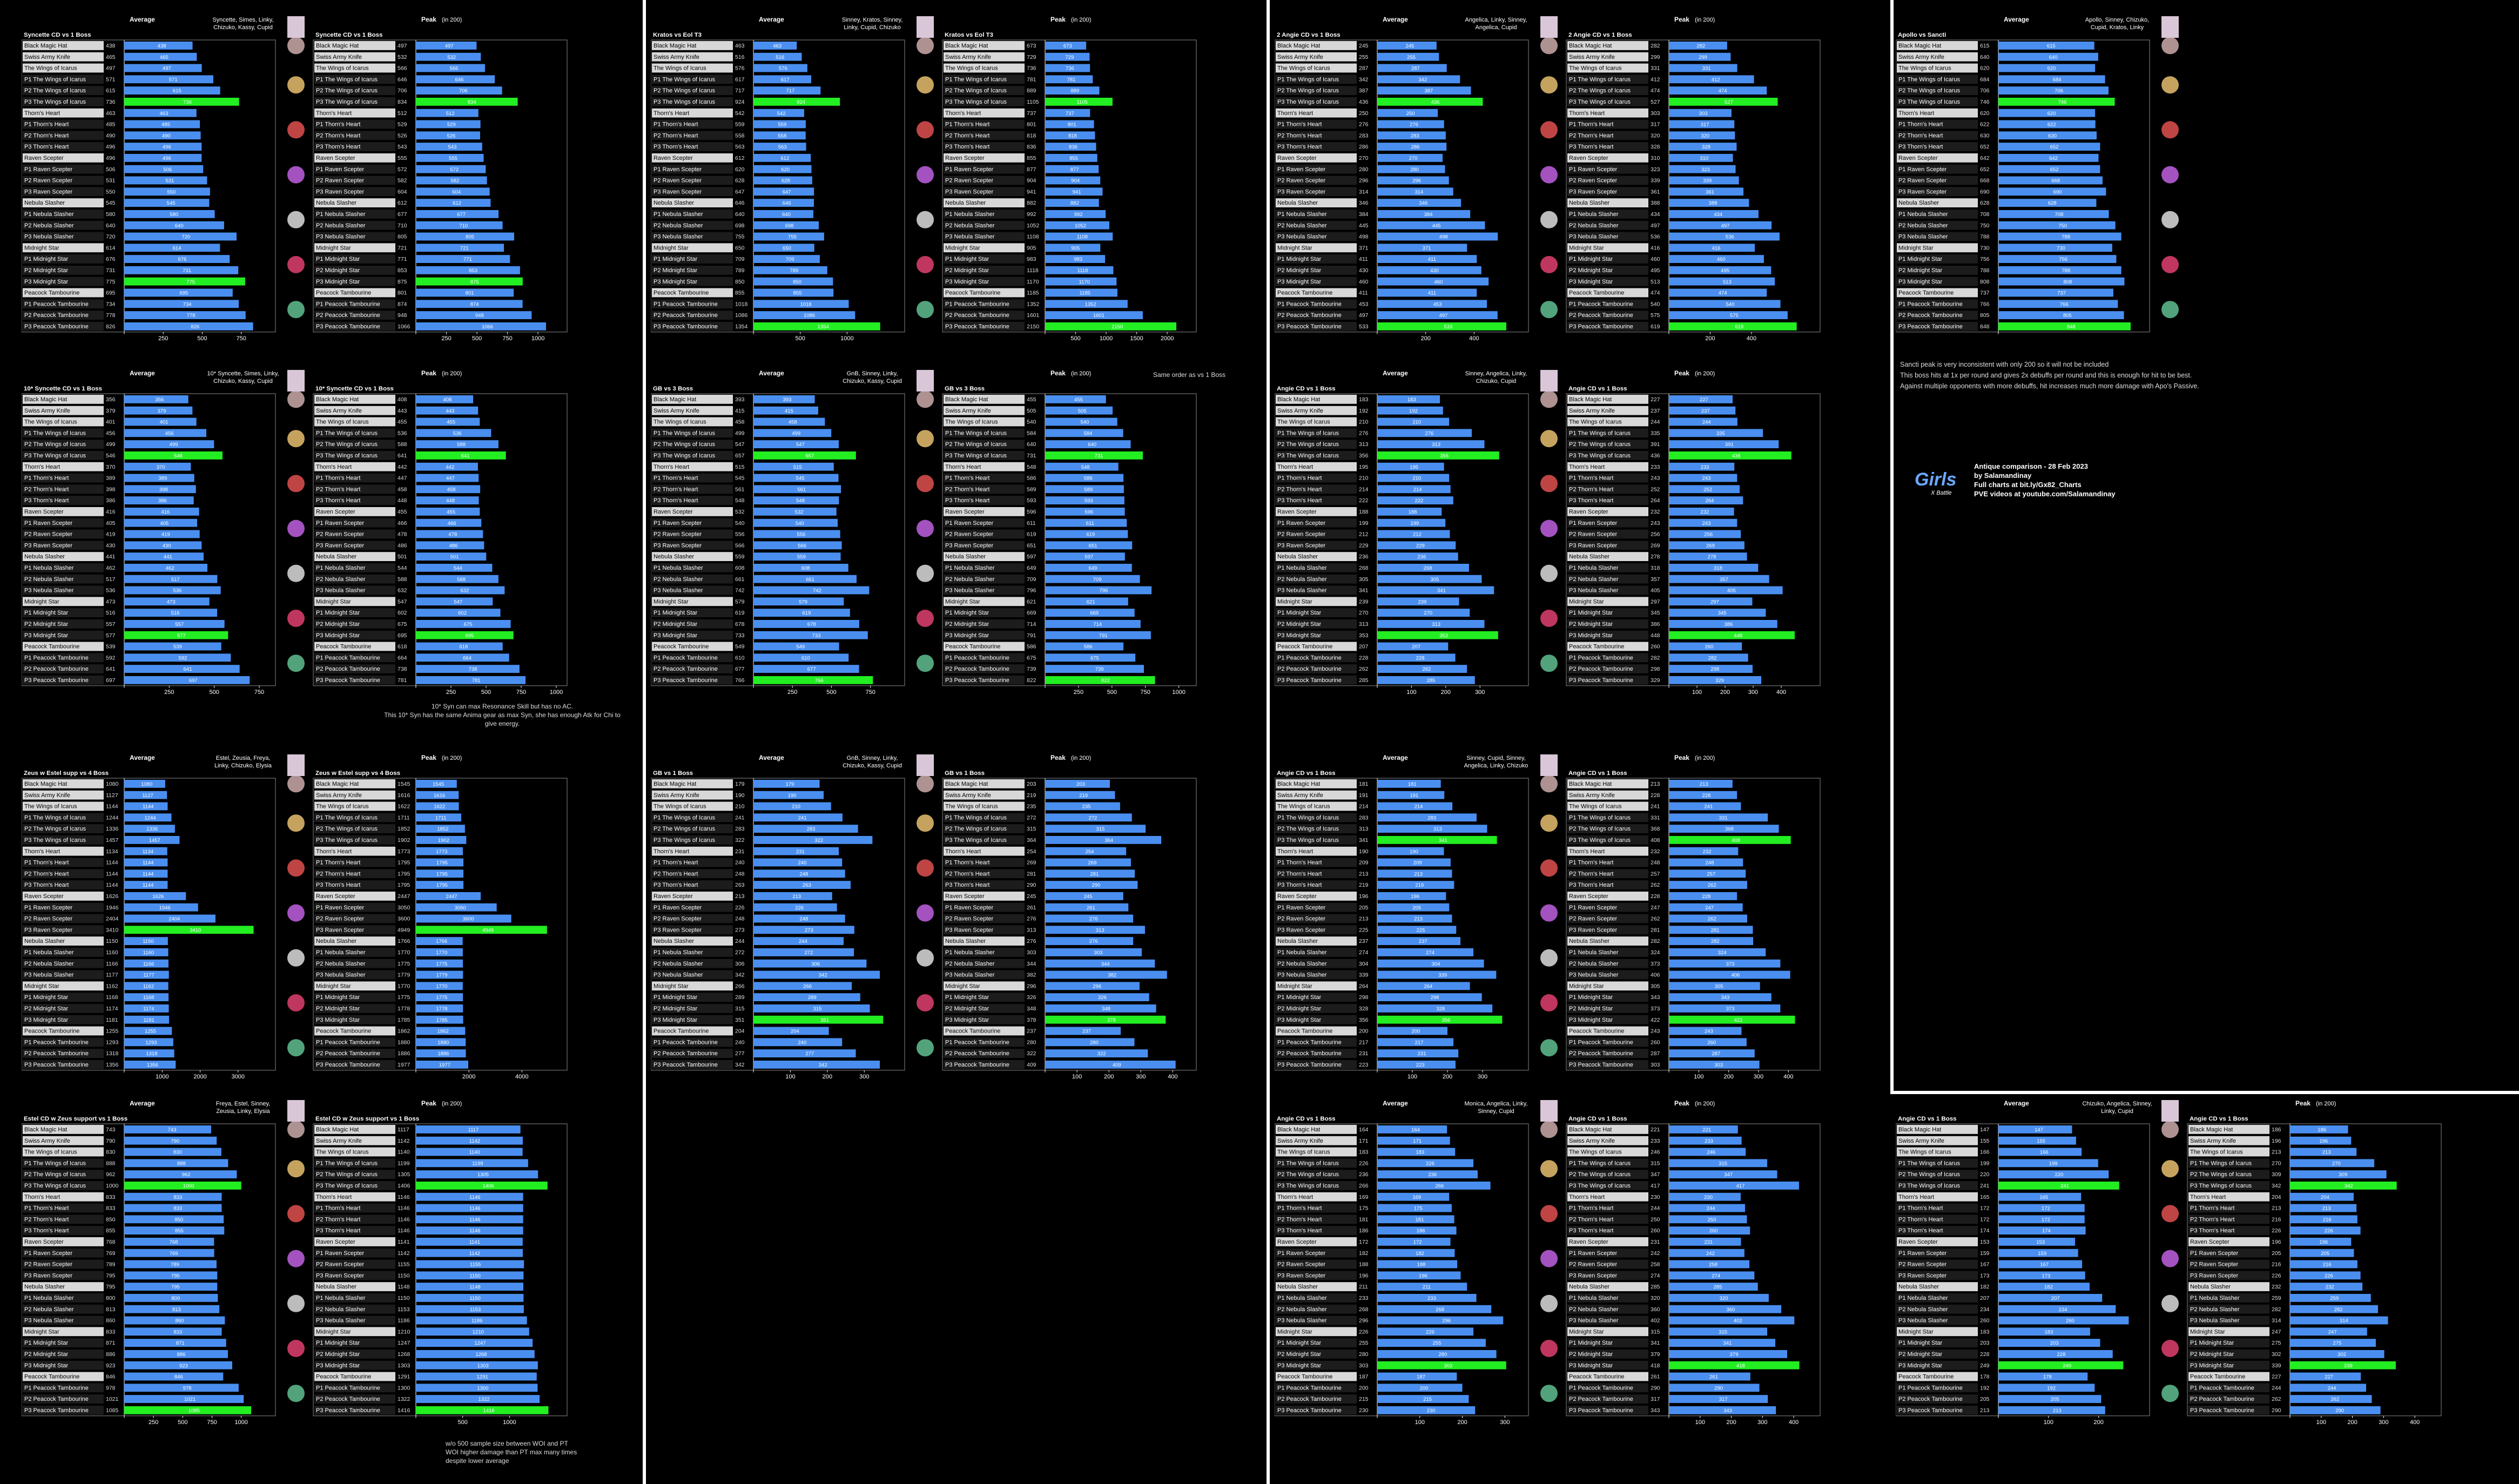 The height and width of the screenshot is (1484, 2519). I want to click on row-label: P3 Nebula Slasher, so click(970, 975).